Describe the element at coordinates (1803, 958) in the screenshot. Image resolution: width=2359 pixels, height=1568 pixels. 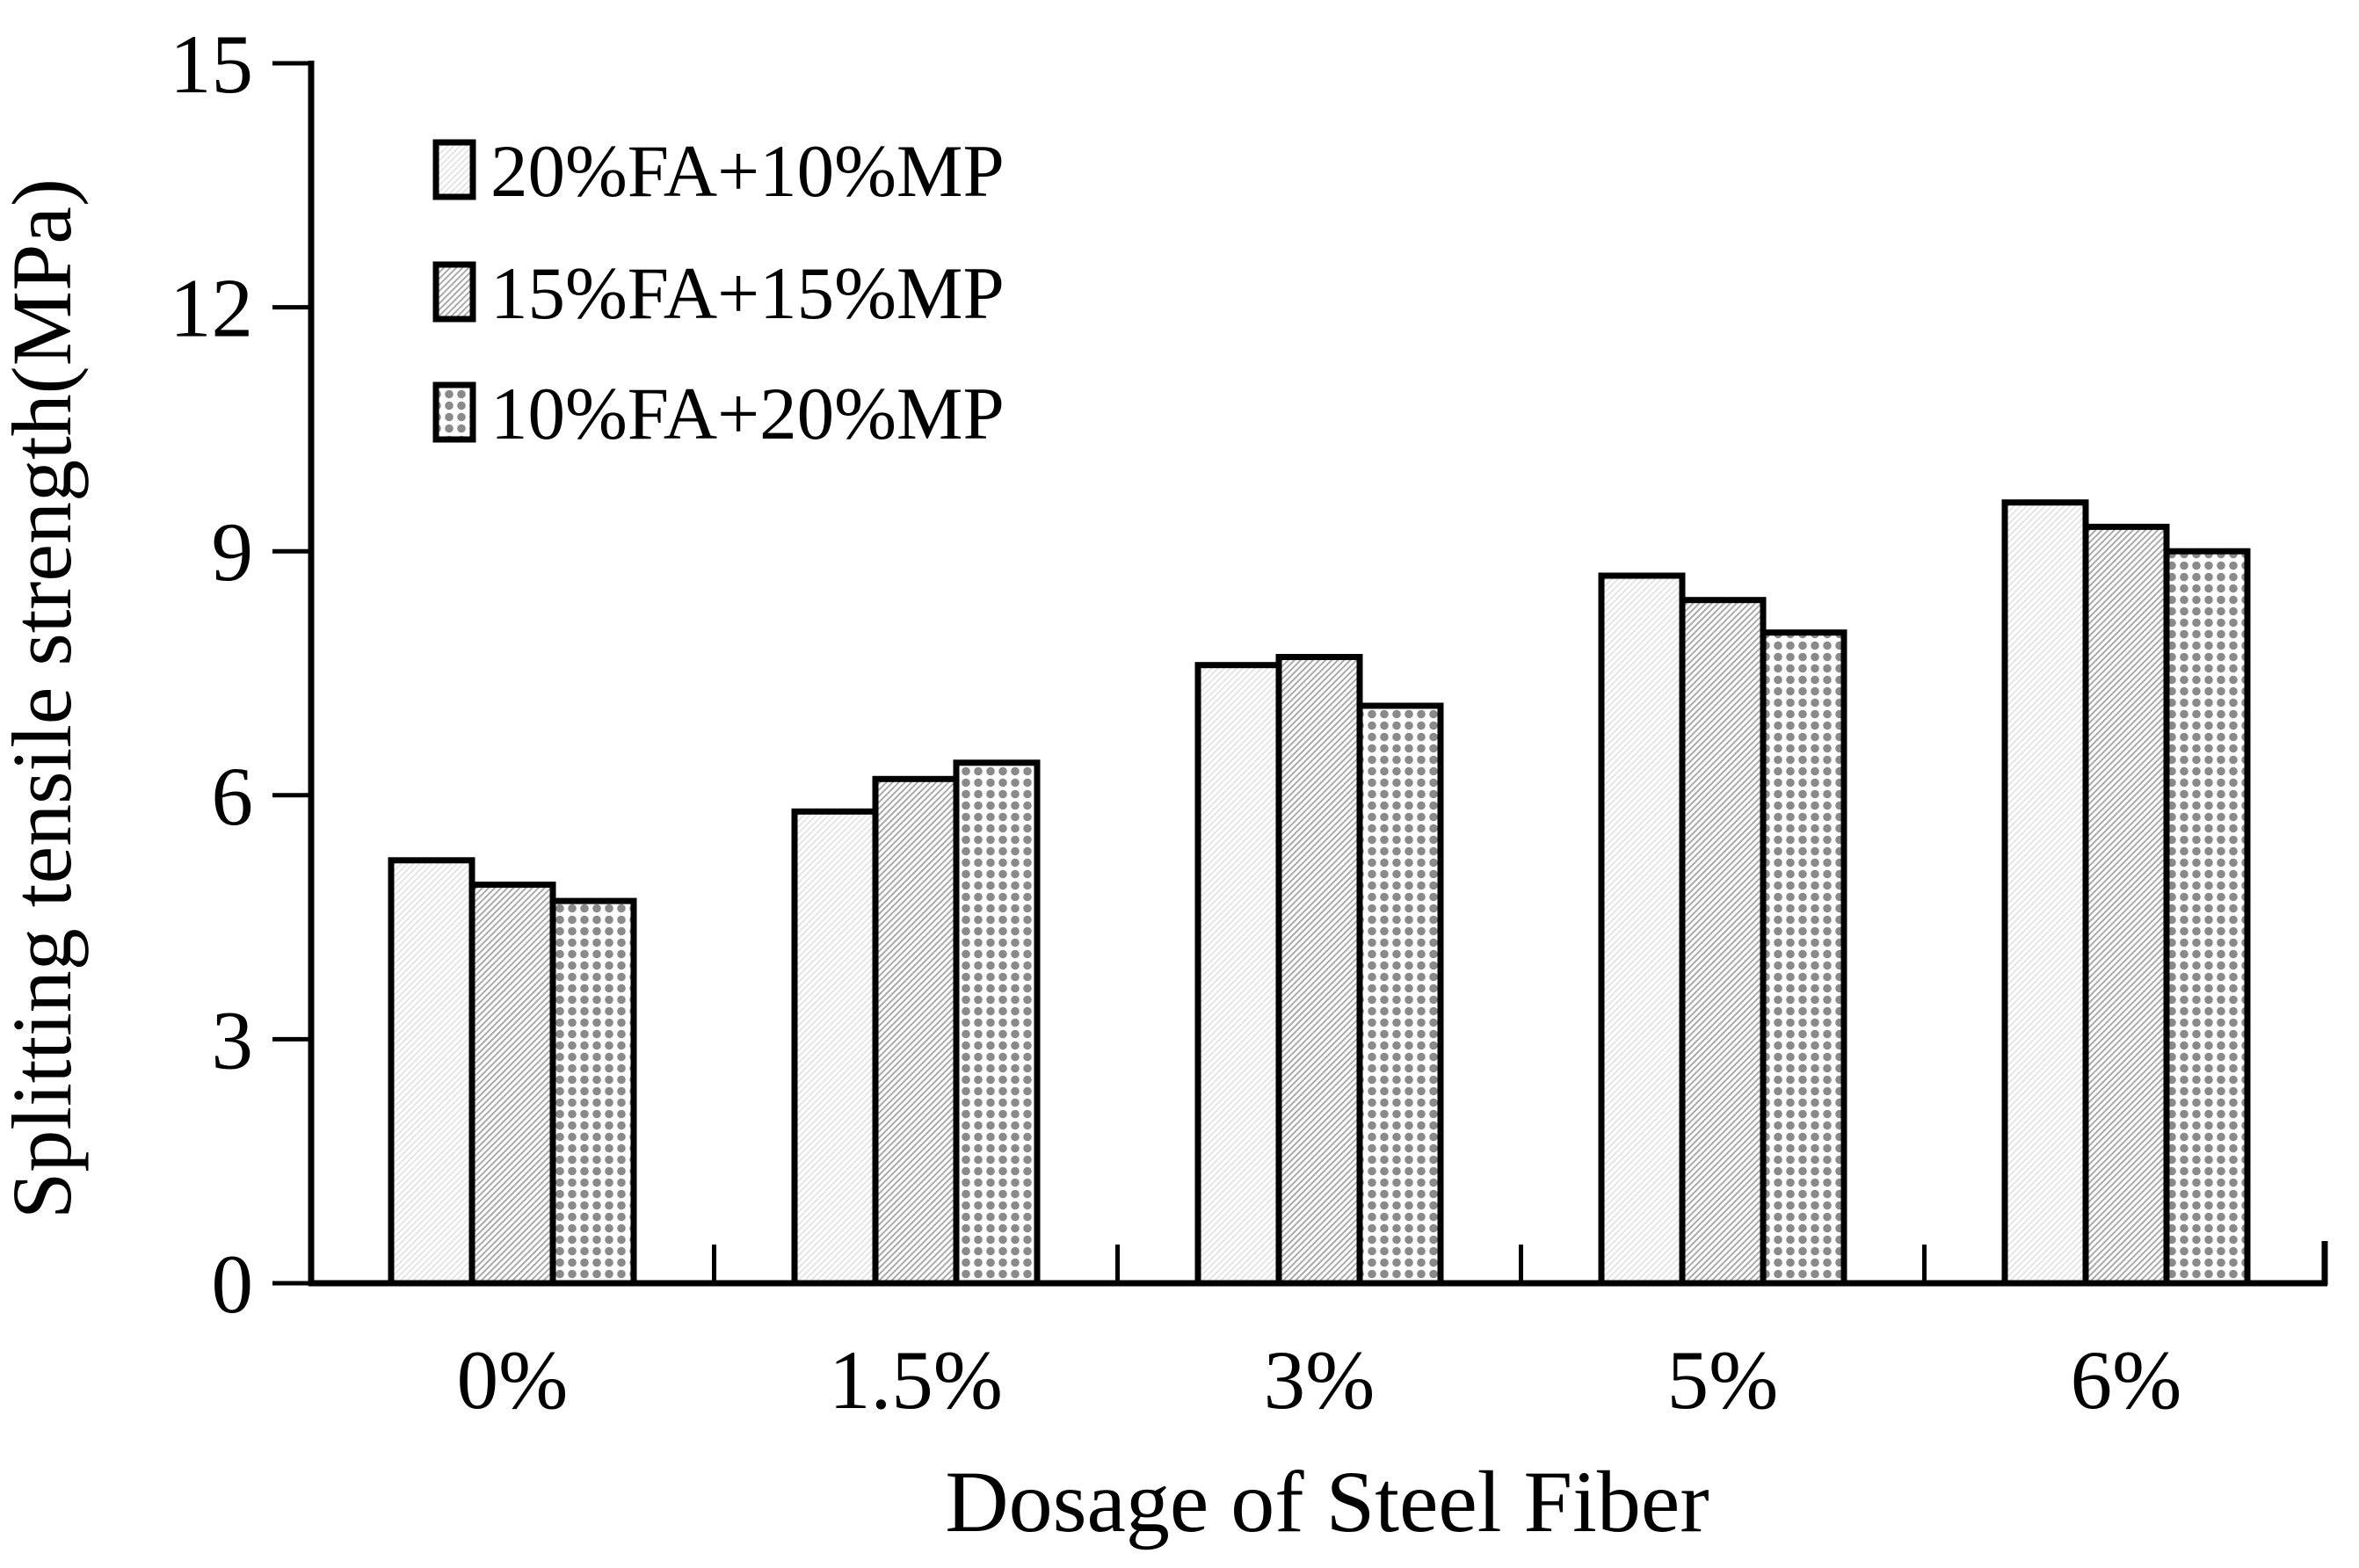
I see `bar-5%-10%FA+20%MP` at that location.